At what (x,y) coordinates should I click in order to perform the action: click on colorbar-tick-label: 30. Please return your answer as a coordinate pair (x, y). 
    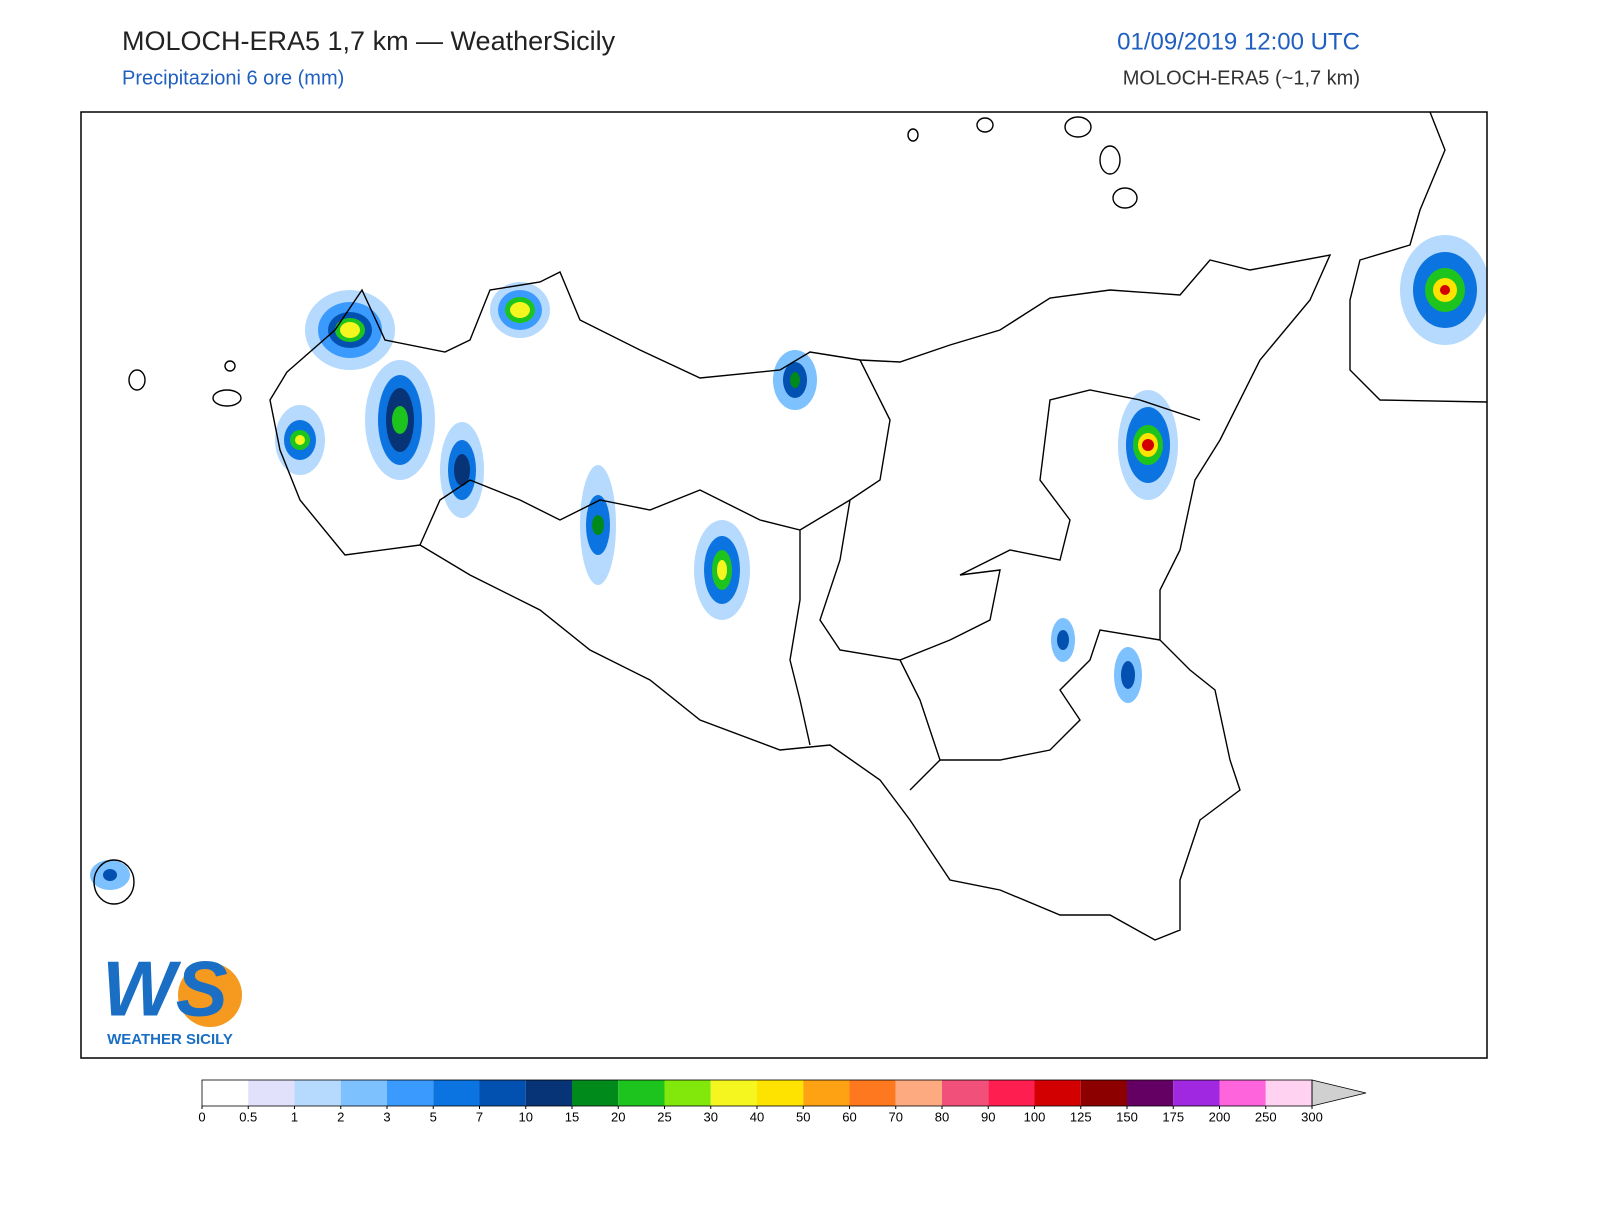
    Looking at the image, I should click on (711, 1116).